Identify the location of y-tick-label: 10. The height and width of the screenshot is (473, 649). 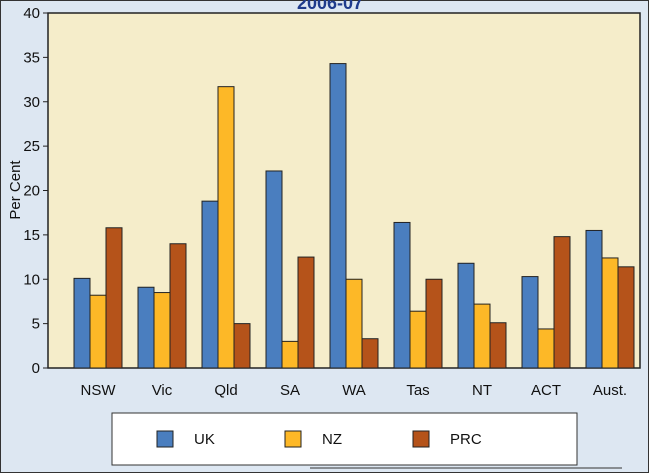
(31, 279).